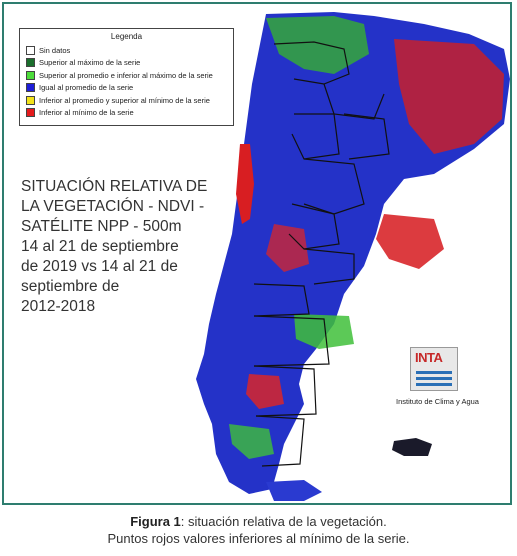  Describe the element at coordinates (155, 521) in the screenshot. I see `caption-label: Figura 1` at that location.